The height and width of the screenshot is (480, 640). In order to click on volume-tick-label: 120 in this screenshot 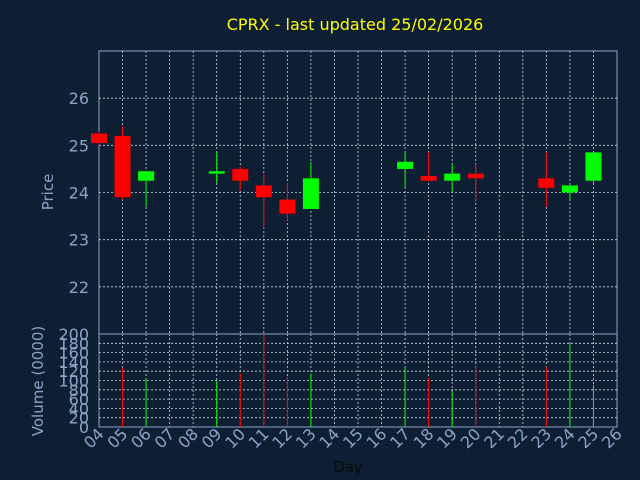, I will do `click(73, 371)`.